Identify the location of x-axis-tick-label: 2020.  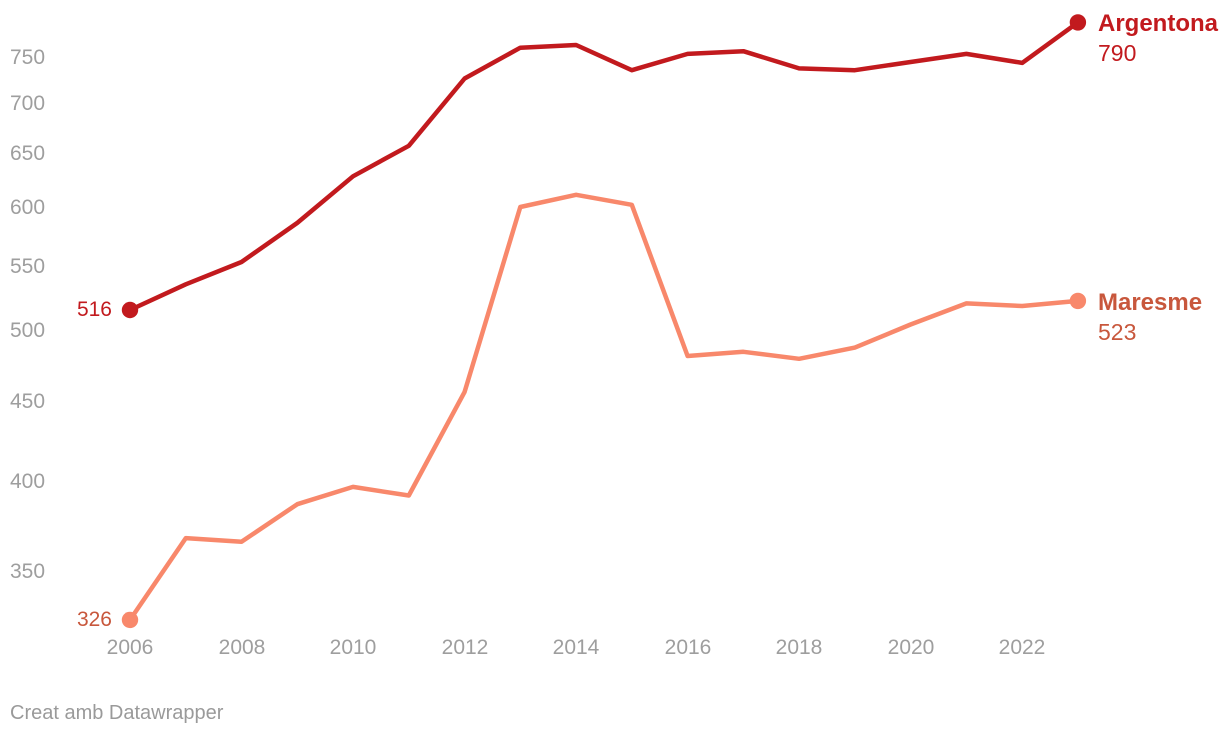
(911, 647).